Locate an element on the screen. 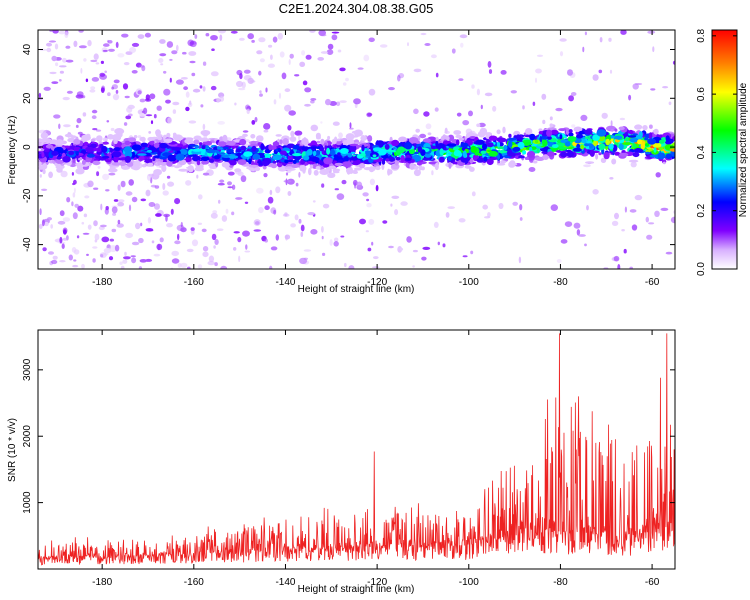 The height and width of the screenshot is (600, 750). x-tick-label: -60 is located at coordinates (652, 582).